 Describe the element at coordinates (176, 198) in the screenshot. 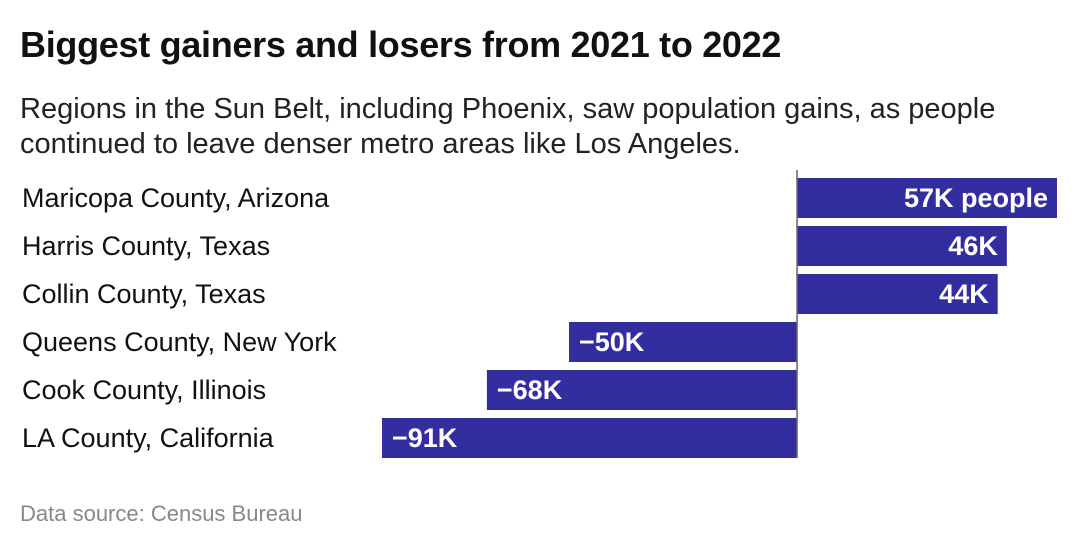

I see `category-label: Maricopa County, Arizona` at that location.